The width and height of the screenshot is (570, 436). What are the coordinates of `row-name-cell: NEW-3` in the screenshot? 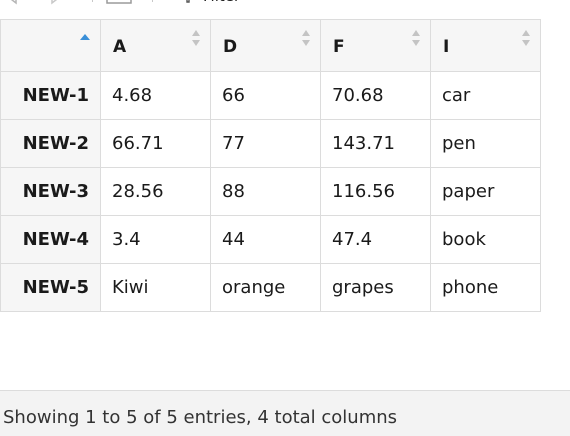 It's located at (50, 191).